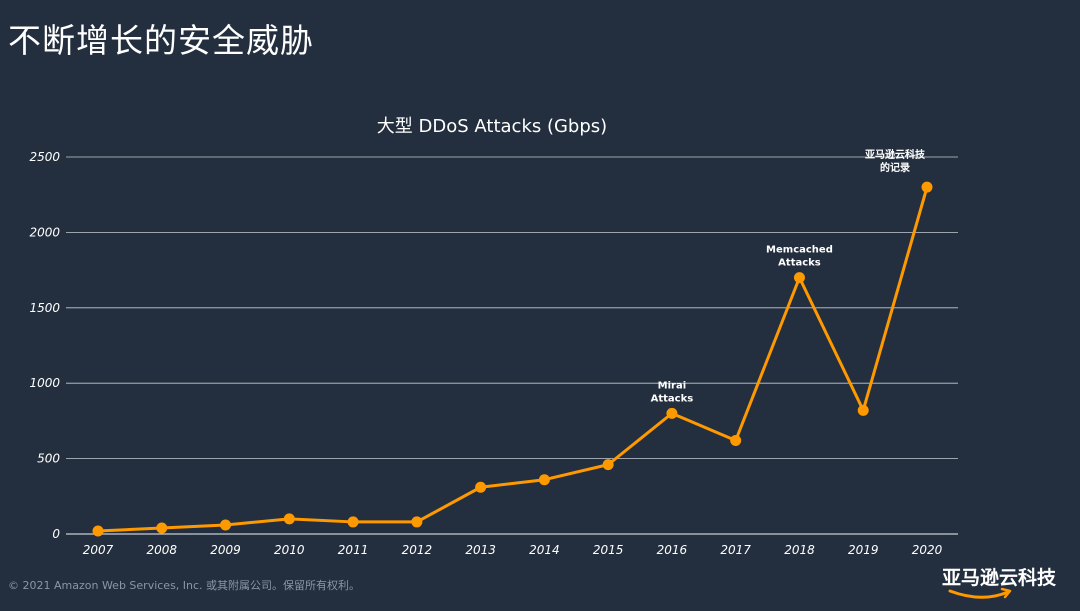 Image resolution: width=1080 pixels, height=611 pixels. Describe the element at coordinates (799, 257) in the screenshot. I see `annotation-2018: Memcached Attacks` at that location.